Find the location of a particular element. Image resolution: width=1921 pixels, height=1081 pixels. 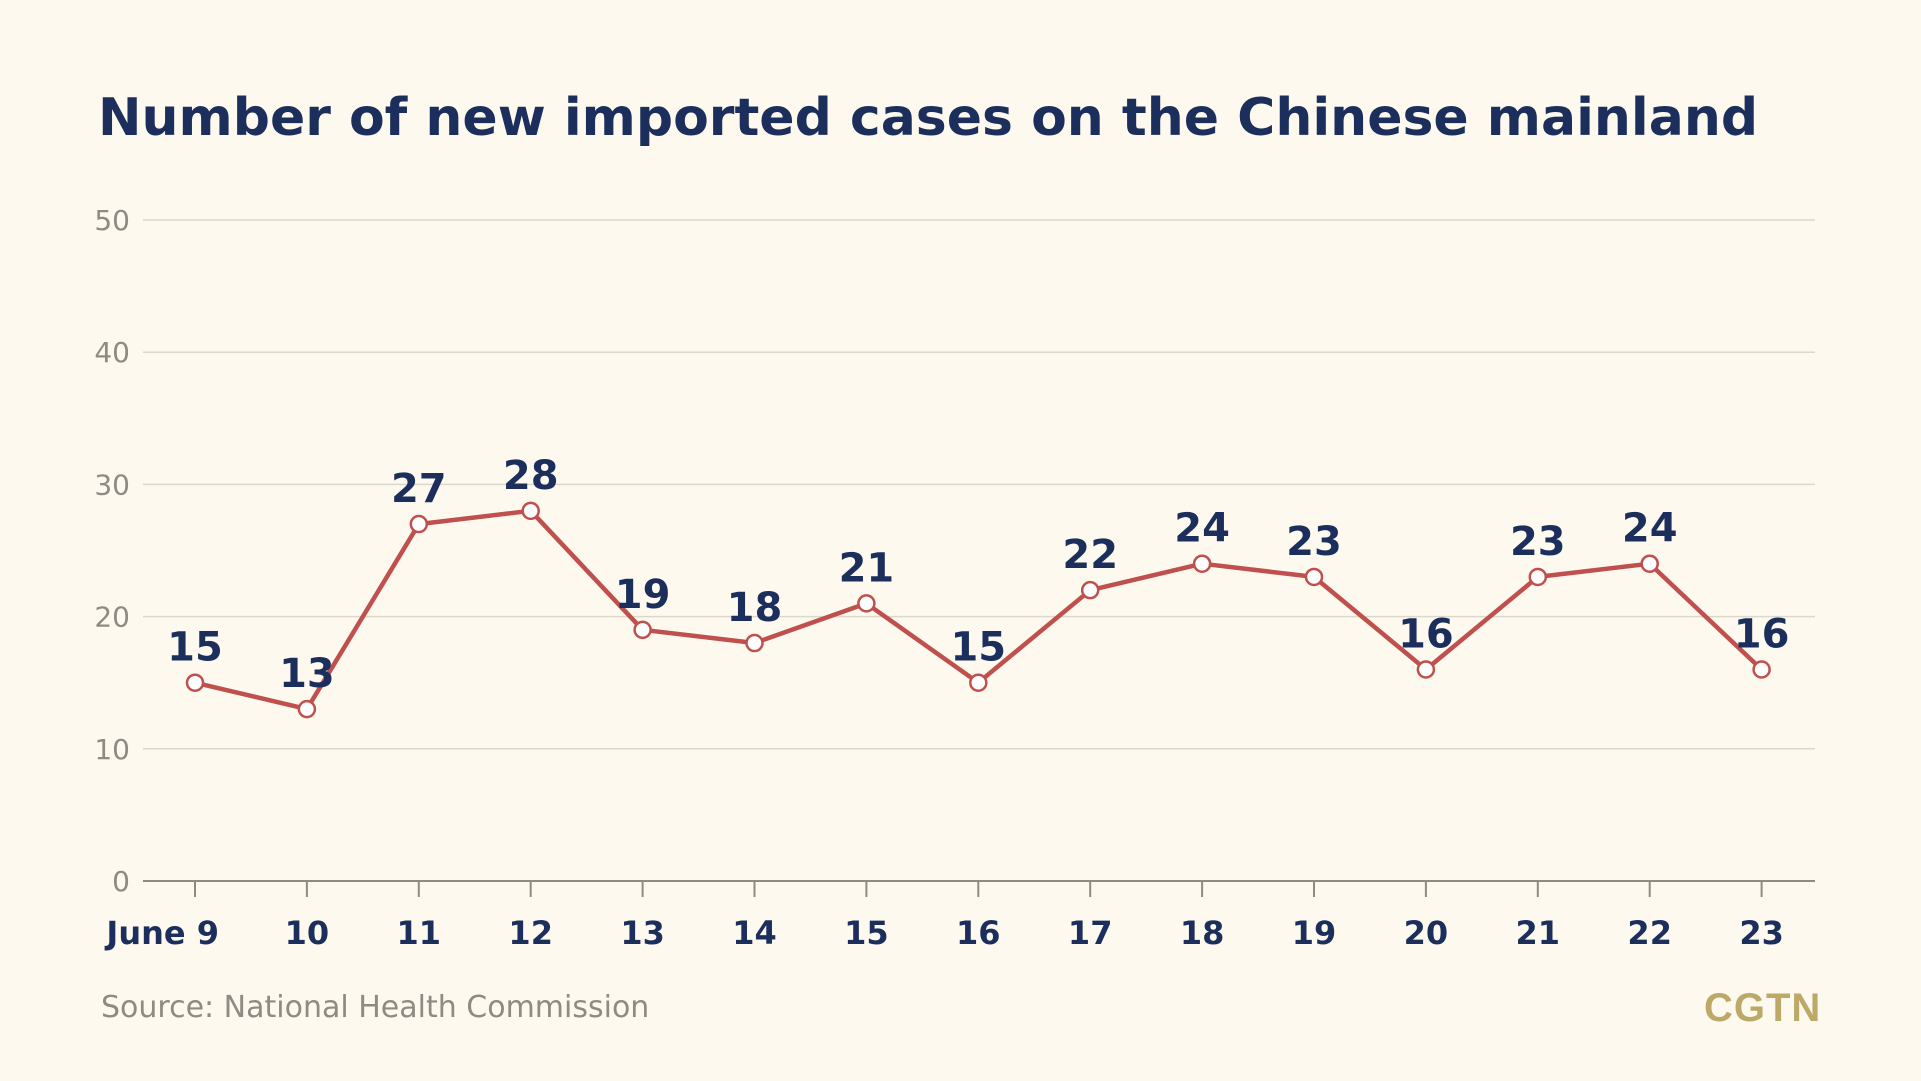

x-tick-label: 13 is located at coordinates (642, 933).